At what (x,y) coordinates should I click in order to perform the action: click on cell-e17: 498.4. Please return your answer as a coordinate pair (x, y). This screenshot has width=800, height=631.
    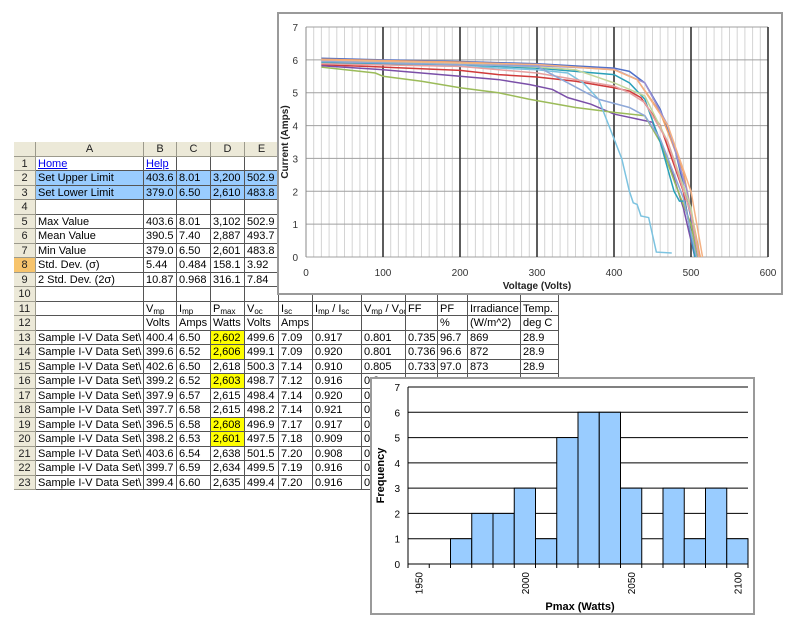
    Looking at the image, I should click on (262, 395).